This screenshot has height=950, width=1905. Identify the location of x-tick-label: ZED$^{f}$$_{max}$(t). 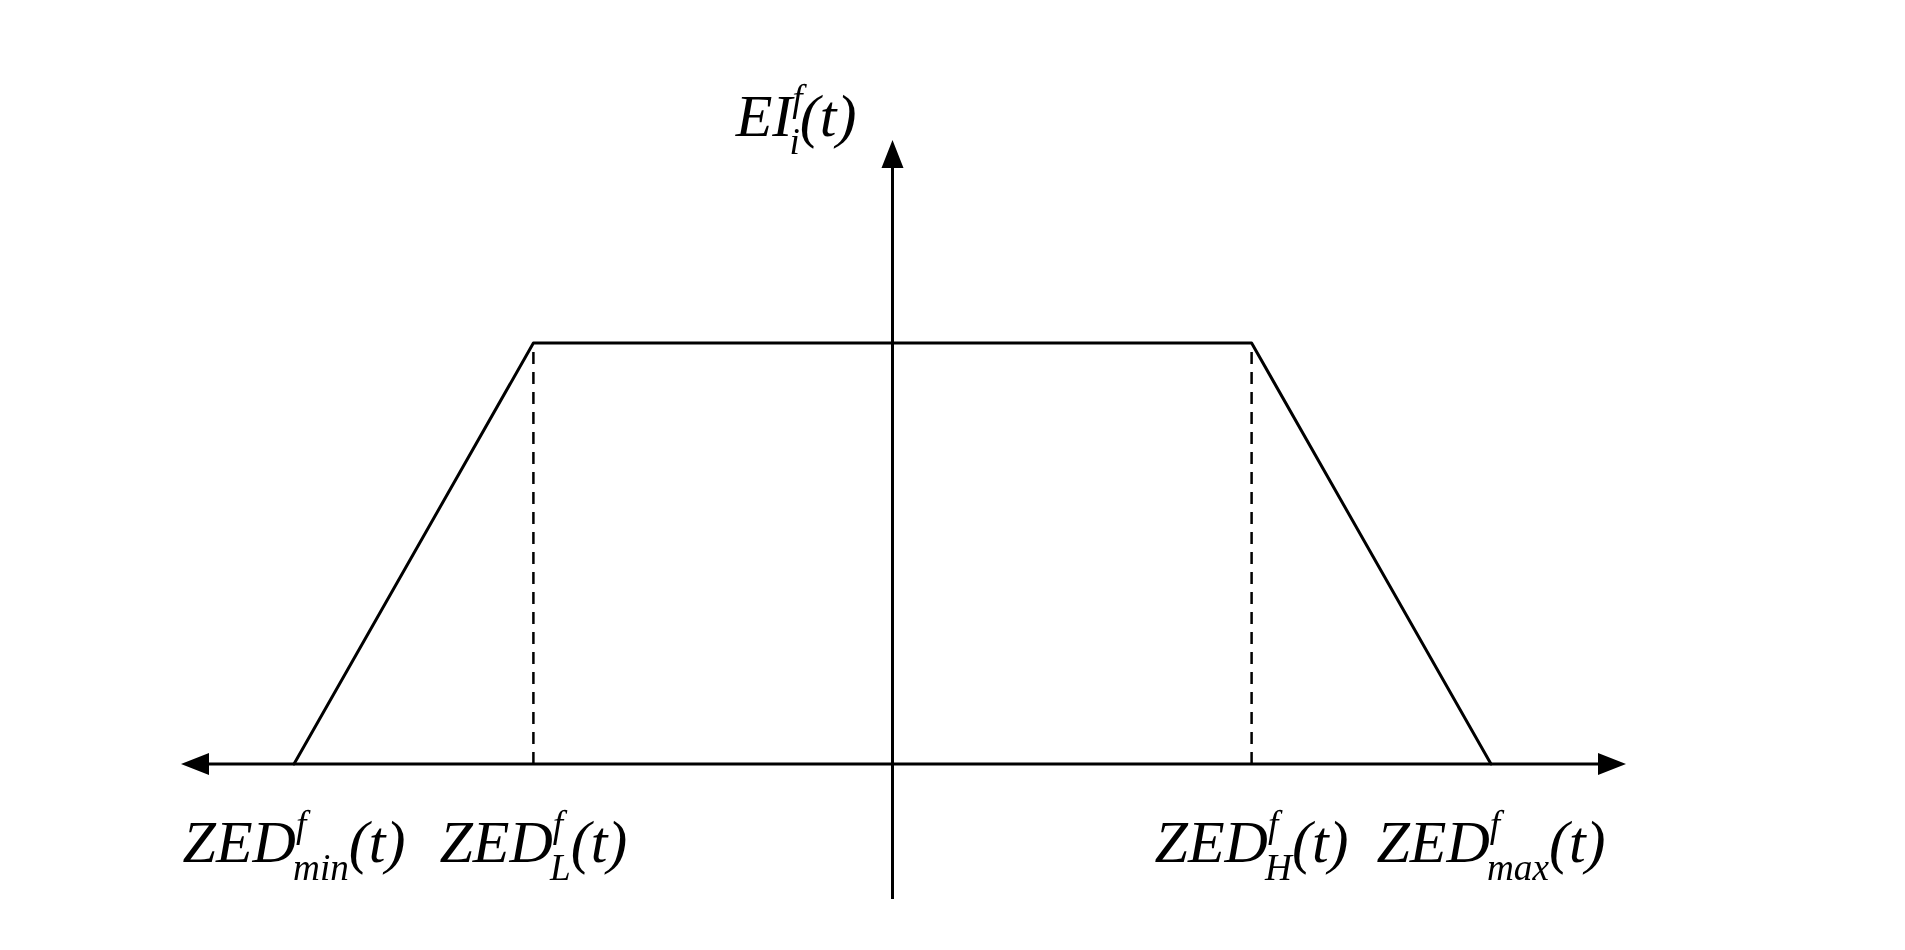
(1491, 845).